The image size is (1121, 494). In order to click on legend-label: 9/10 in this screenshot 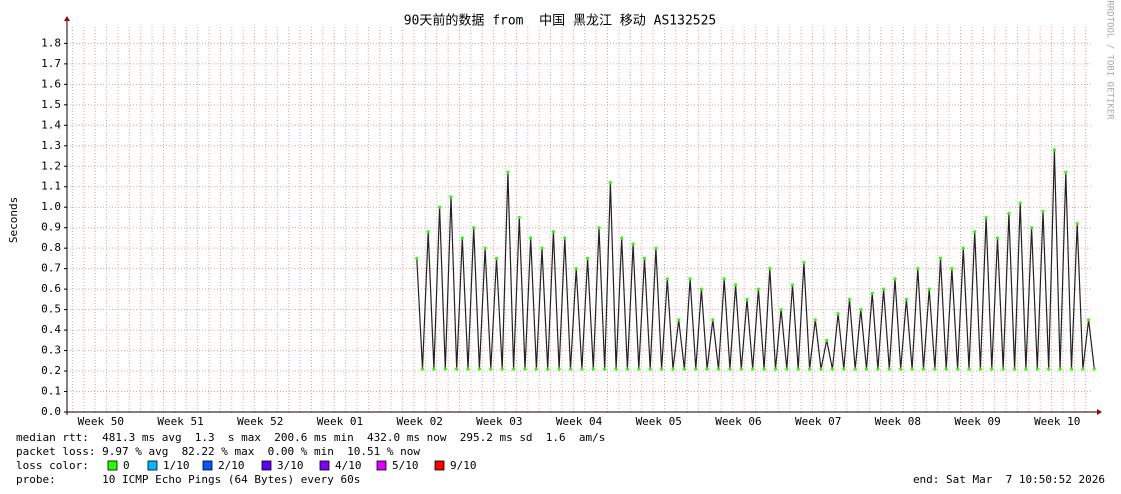, I will do `click(463, 465)`.